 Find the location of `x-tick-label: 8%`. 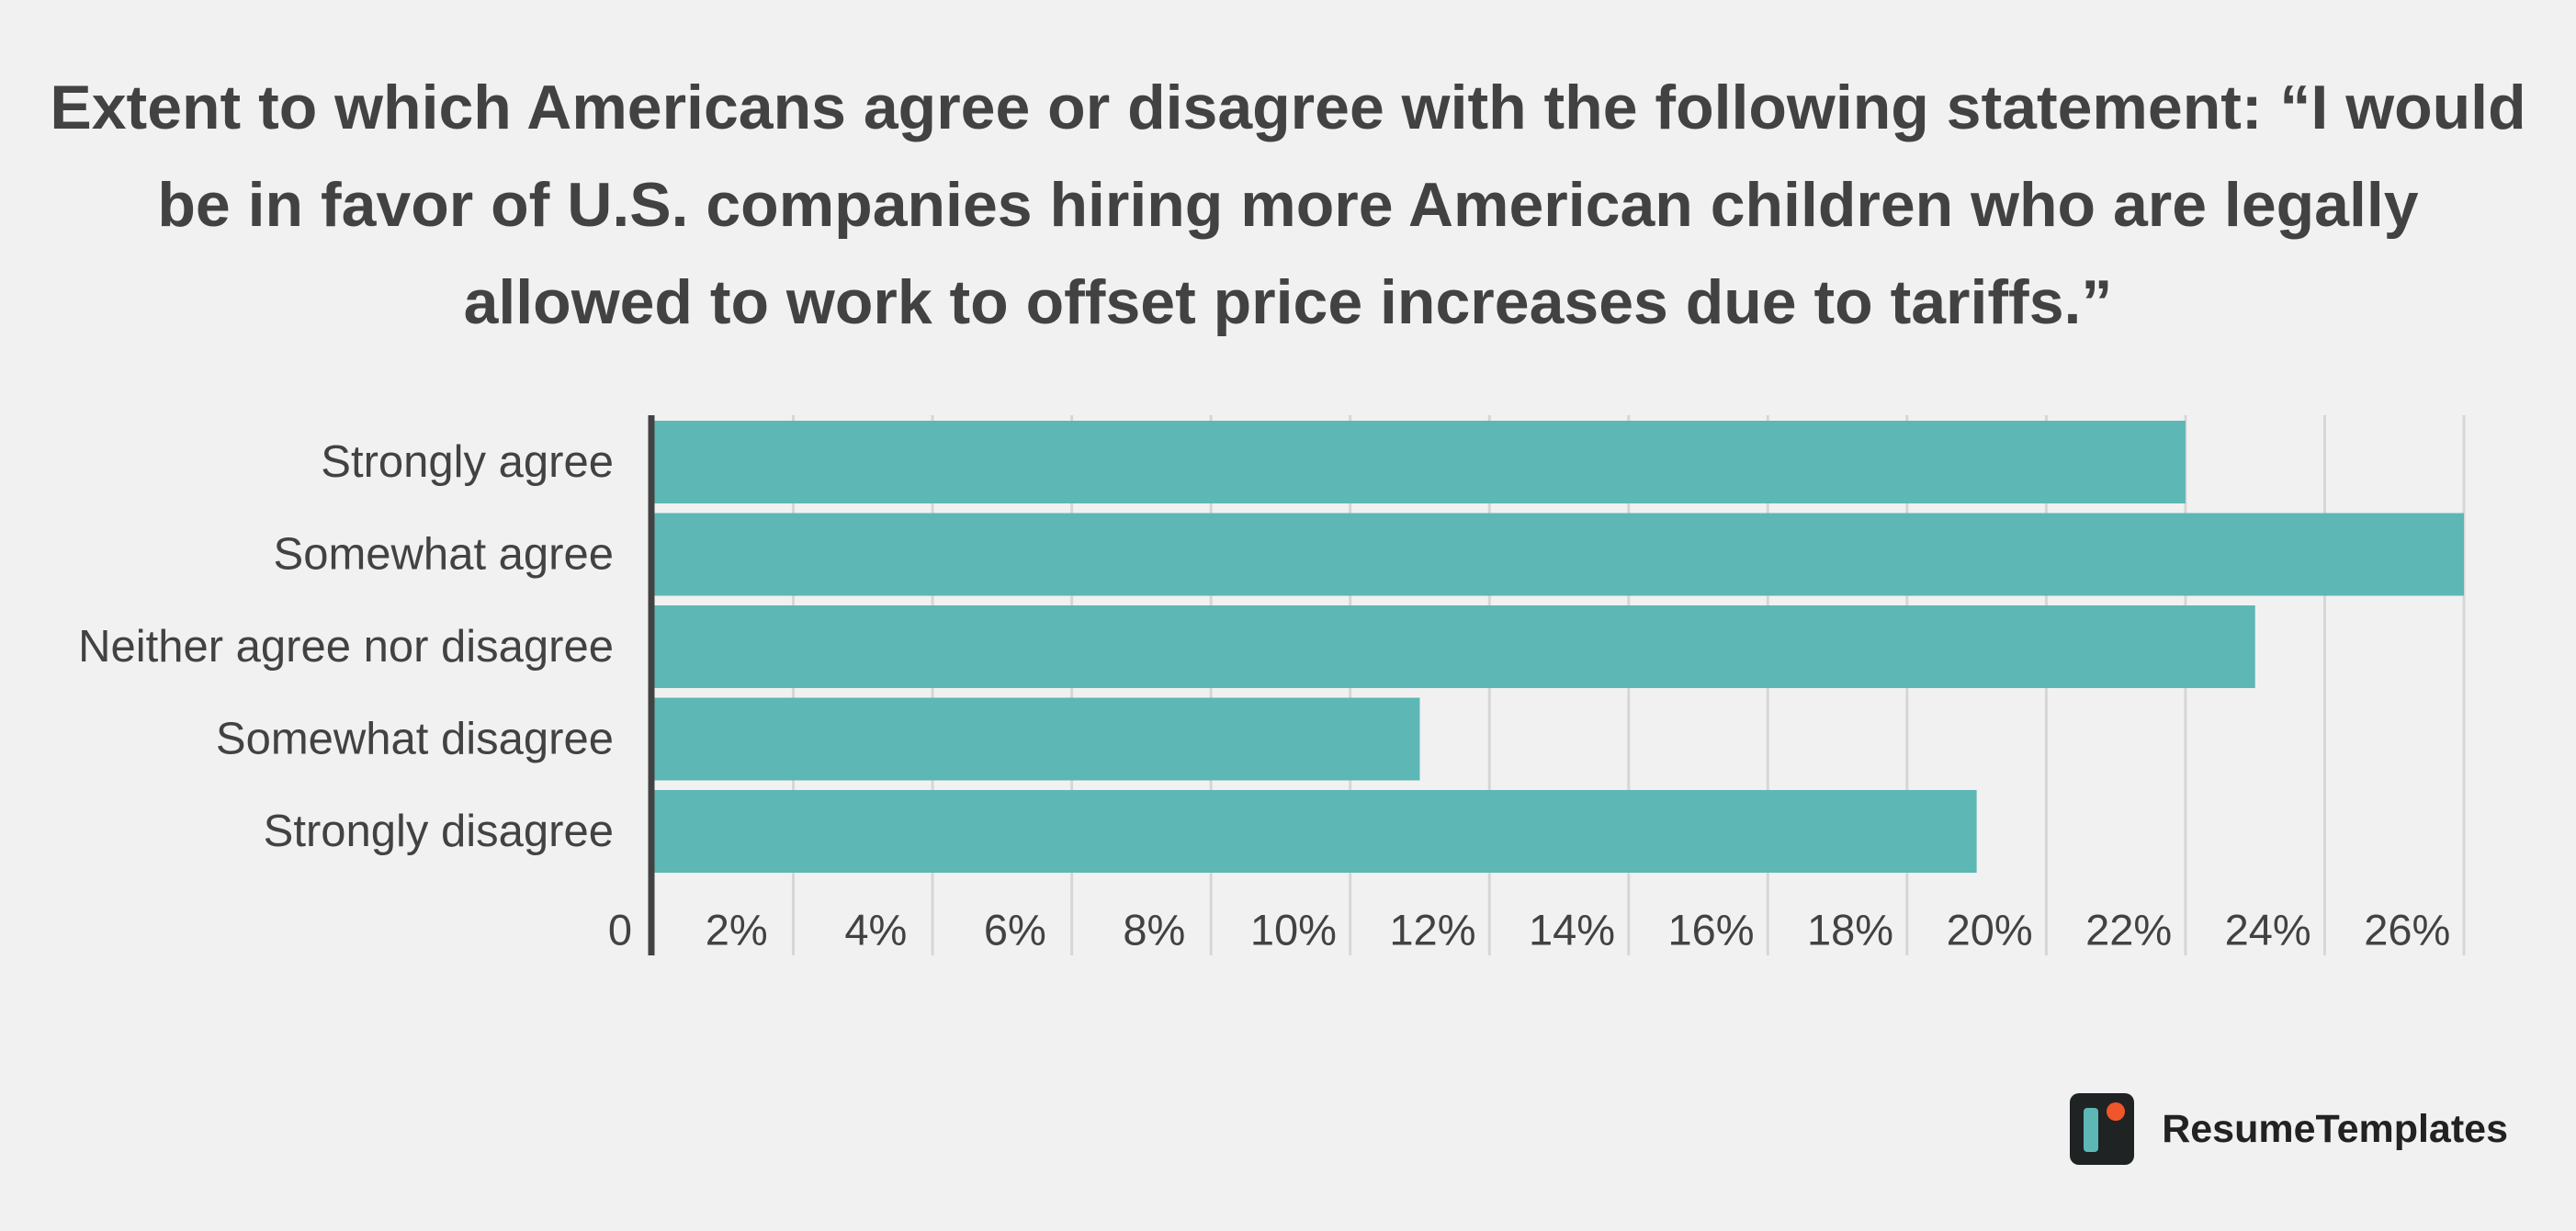

x-tick-label: 8% is located at coordinates (1154, 930).